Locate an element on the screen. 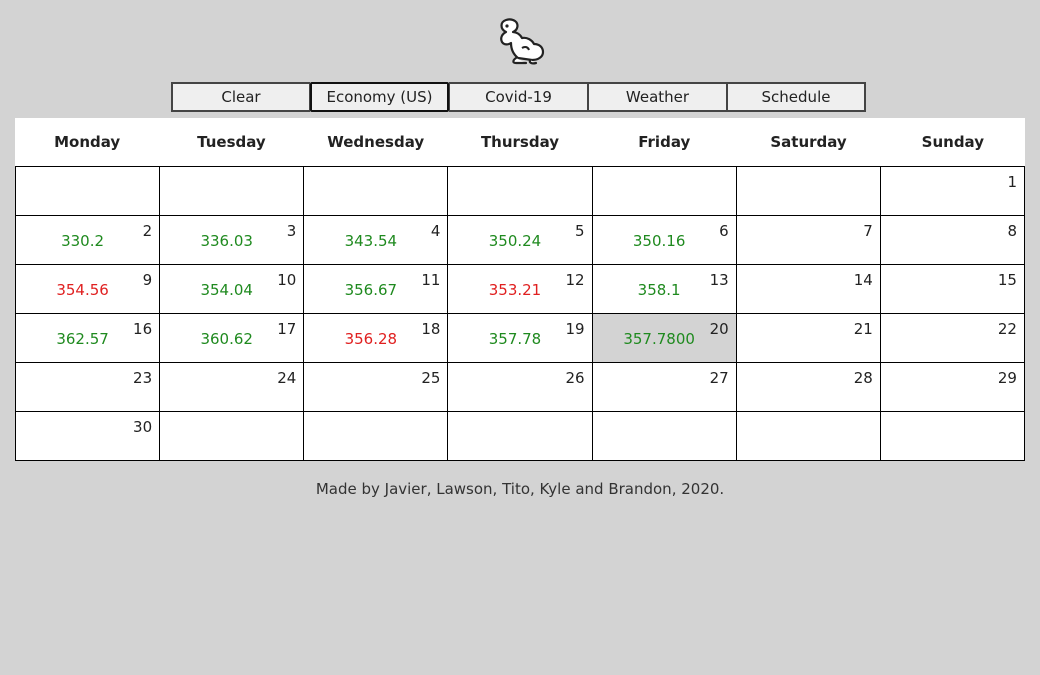  day-value: 336.03 is located at coordinates (226, 241).